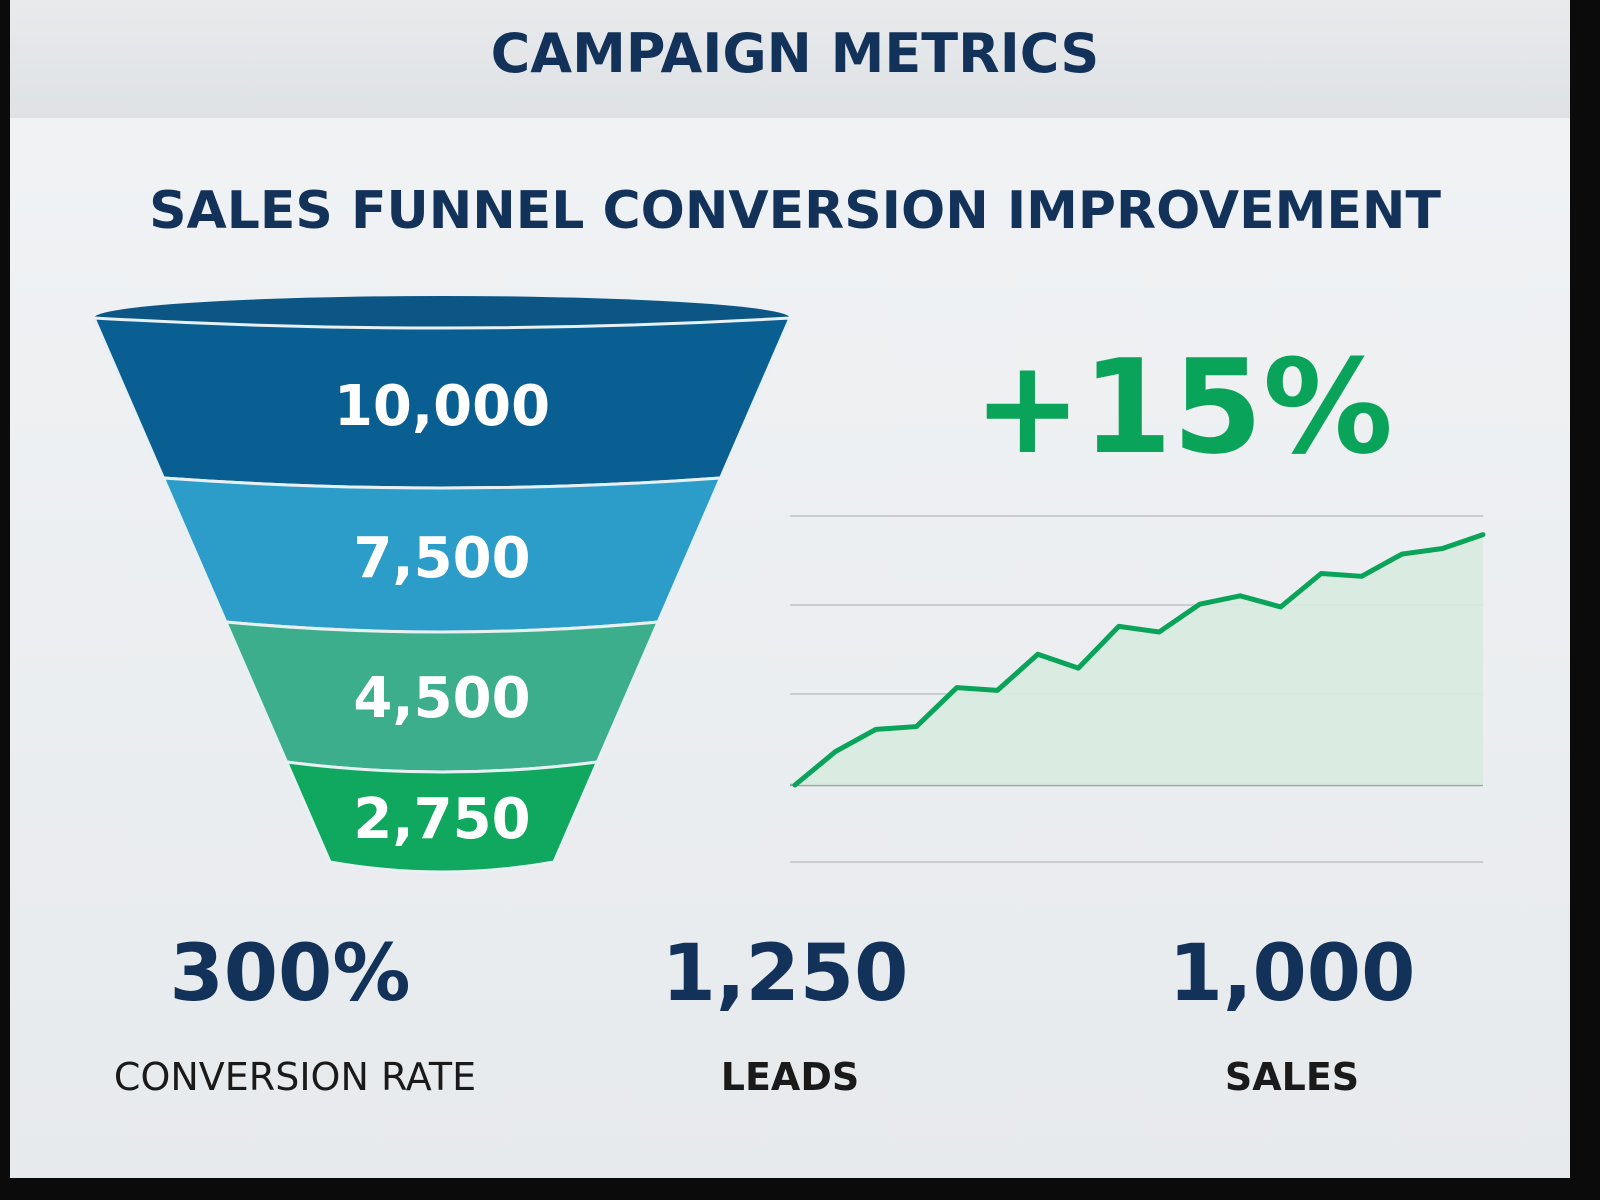 This screenshot has height=1200, width=1600. I want to click on trend-line, so click(1139, 660).